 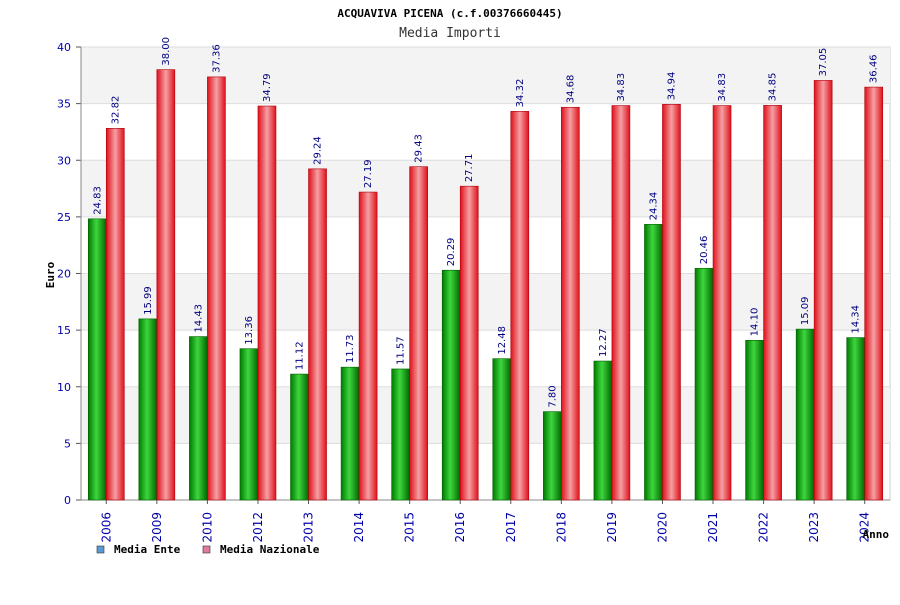 I want to click on x-tick-label: 2023, so click(x=814, y=527).